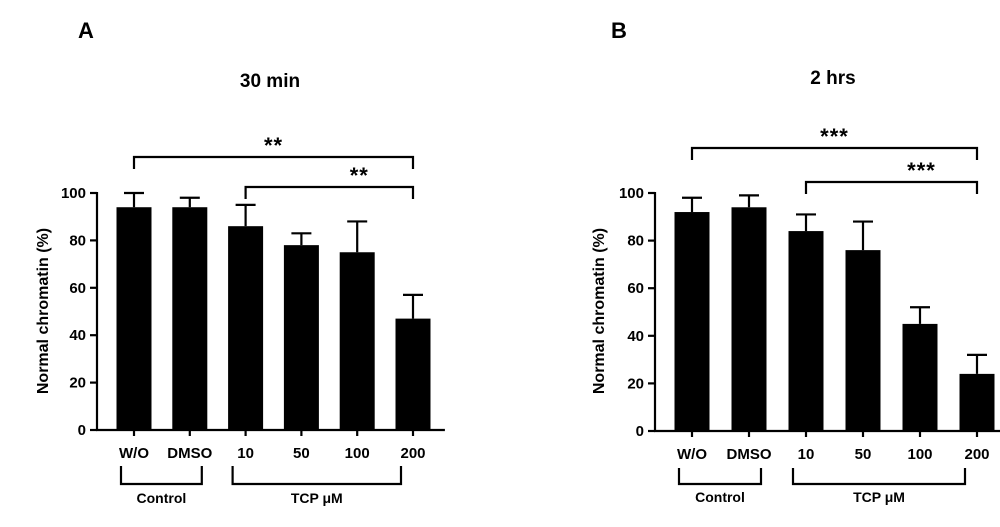  I want to click on panel-letter: A, so click(86, 30).